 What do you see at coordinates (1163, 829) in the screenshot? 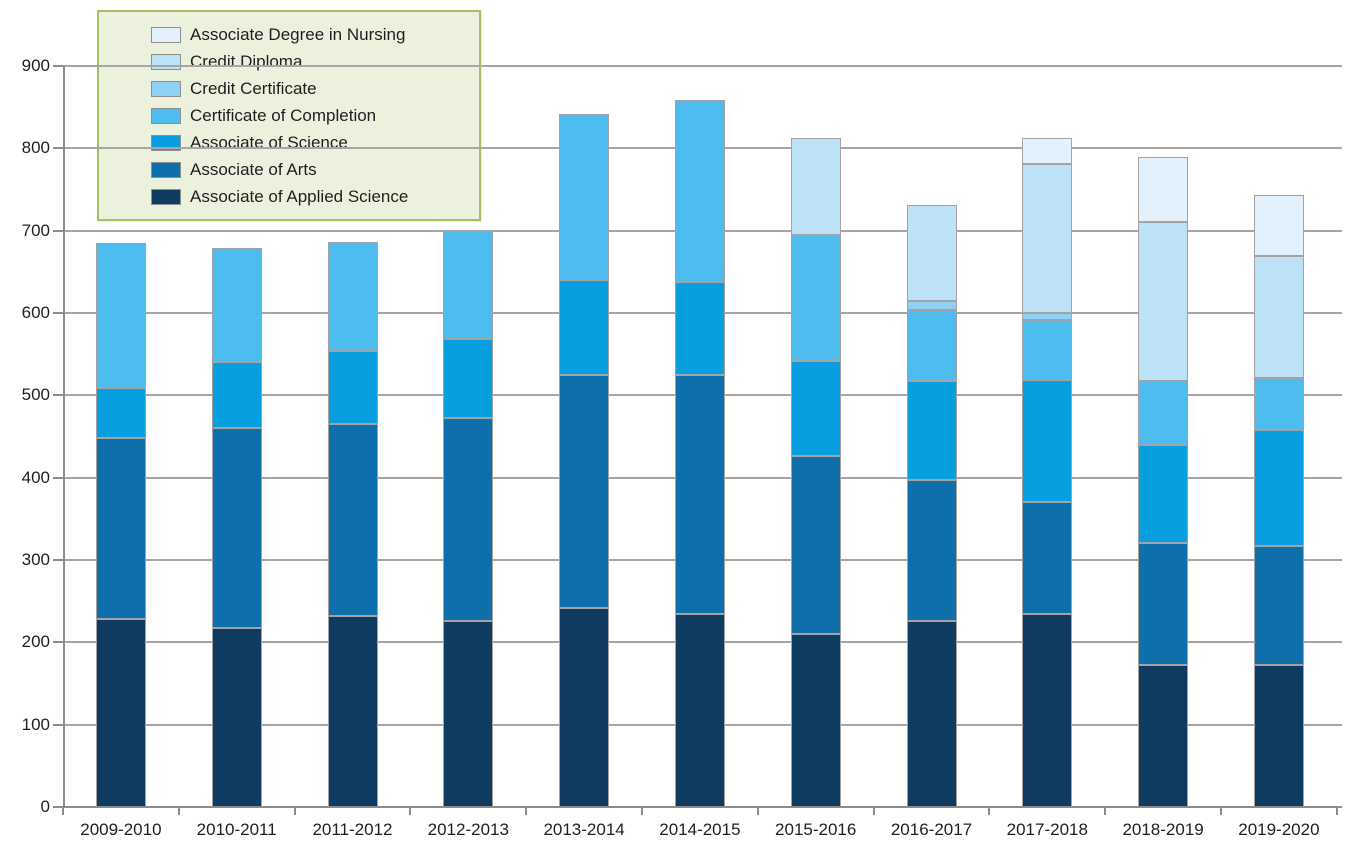
I see `x-axis-label: 2018-2019` at bounding box center [1163, 829].